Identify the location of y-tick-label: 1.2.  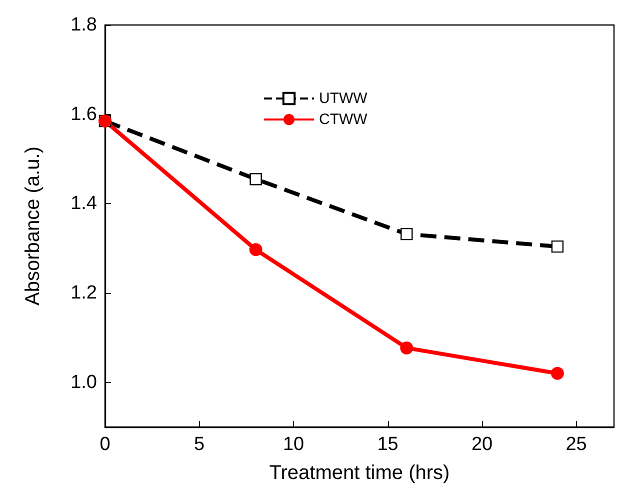
(83, 293).